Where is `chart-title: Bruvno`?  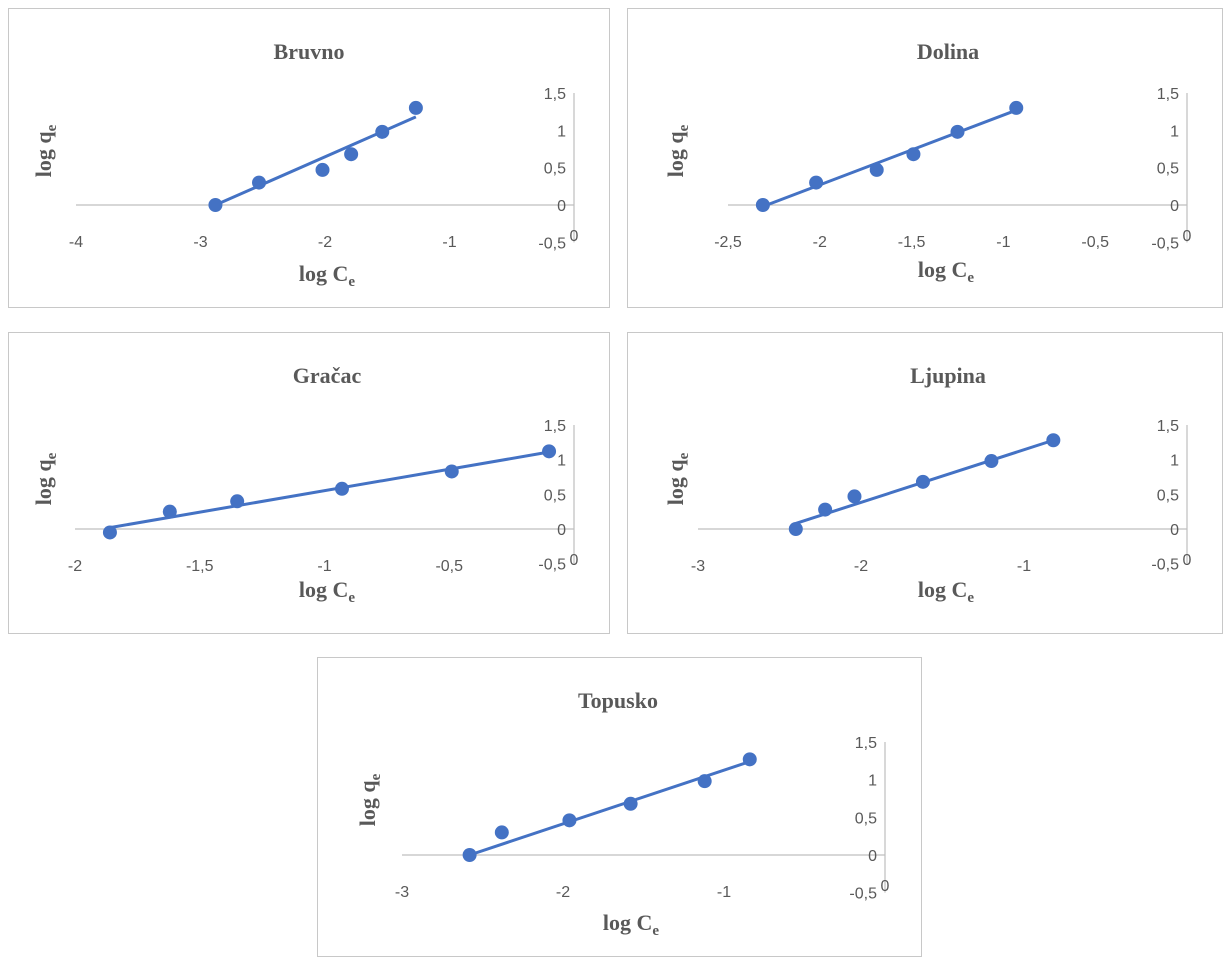 chart-title: Bruvno is located at coordinates (309, 51).